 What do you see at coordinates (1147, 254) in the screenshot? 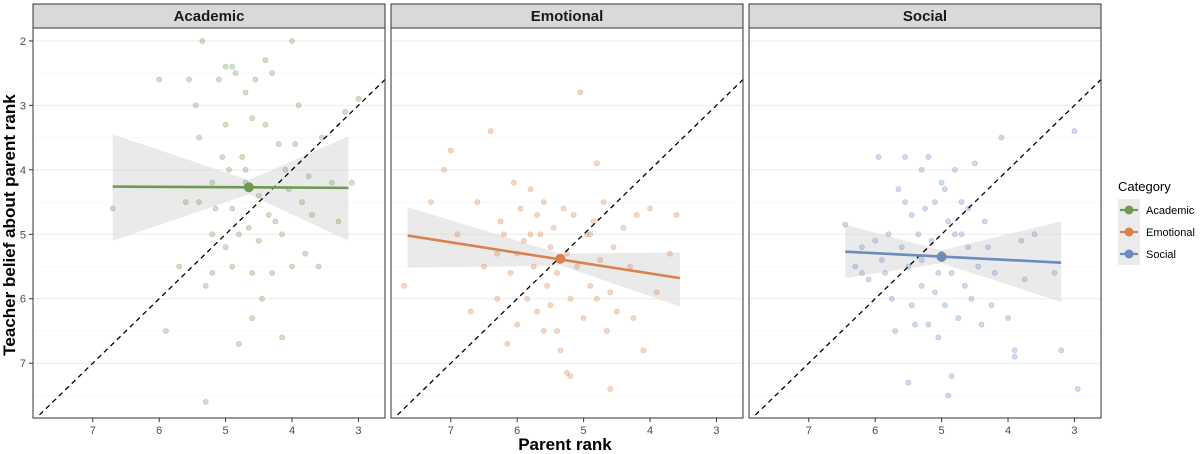
I see `legend-entry-social: Social` at bounding box center [1147, 254].